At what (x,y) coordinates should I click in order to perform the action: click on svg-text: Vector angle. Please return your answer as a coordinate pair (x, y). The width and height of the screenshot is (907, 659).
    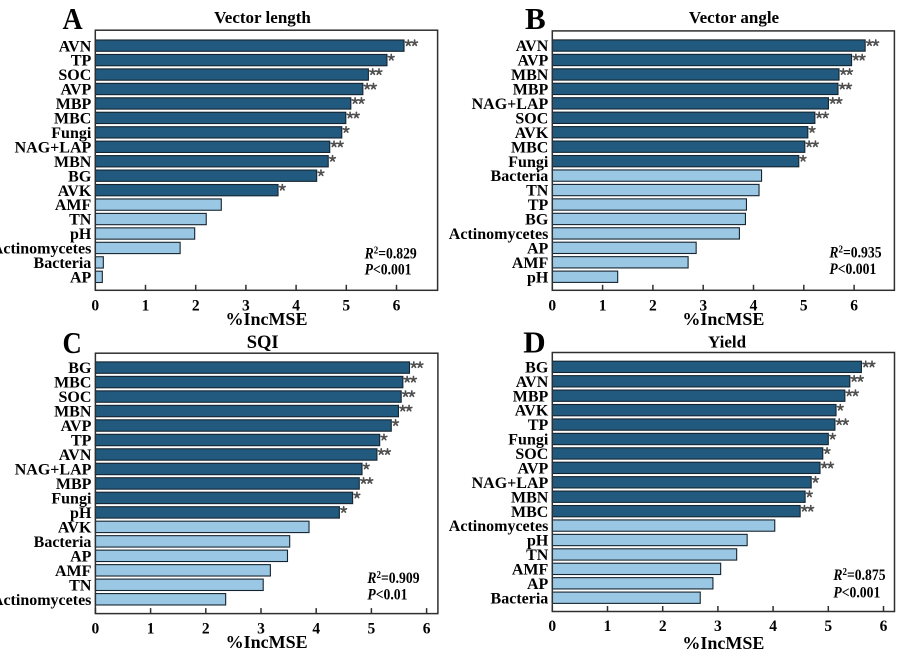
    Looking at the image, I should click on (734, 17).